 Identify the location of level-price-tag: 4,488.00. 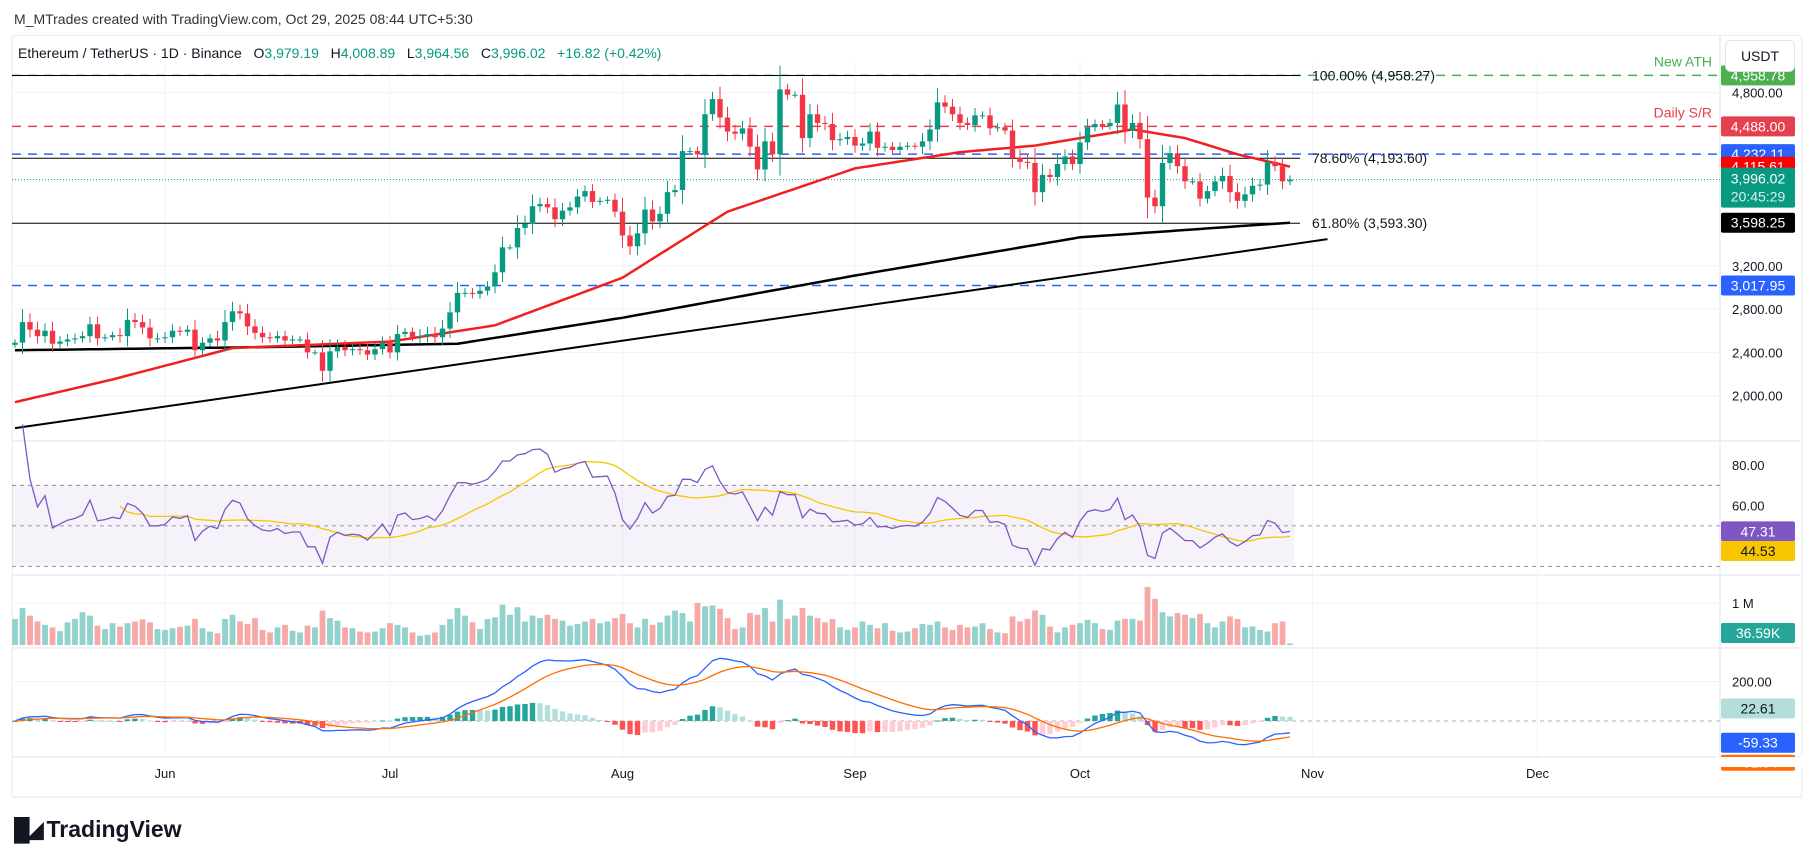
(1758, 126).